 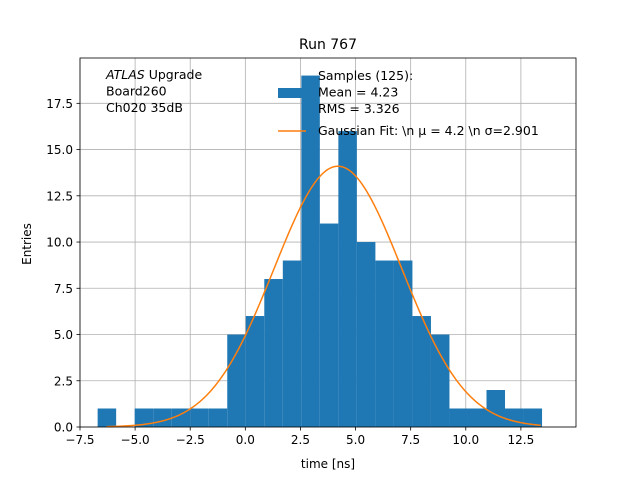 I want to click on legend-fit-label: Gaussian Fit: \n μ = 4.2 \n σ=2.901, so click(x=428, y=130).